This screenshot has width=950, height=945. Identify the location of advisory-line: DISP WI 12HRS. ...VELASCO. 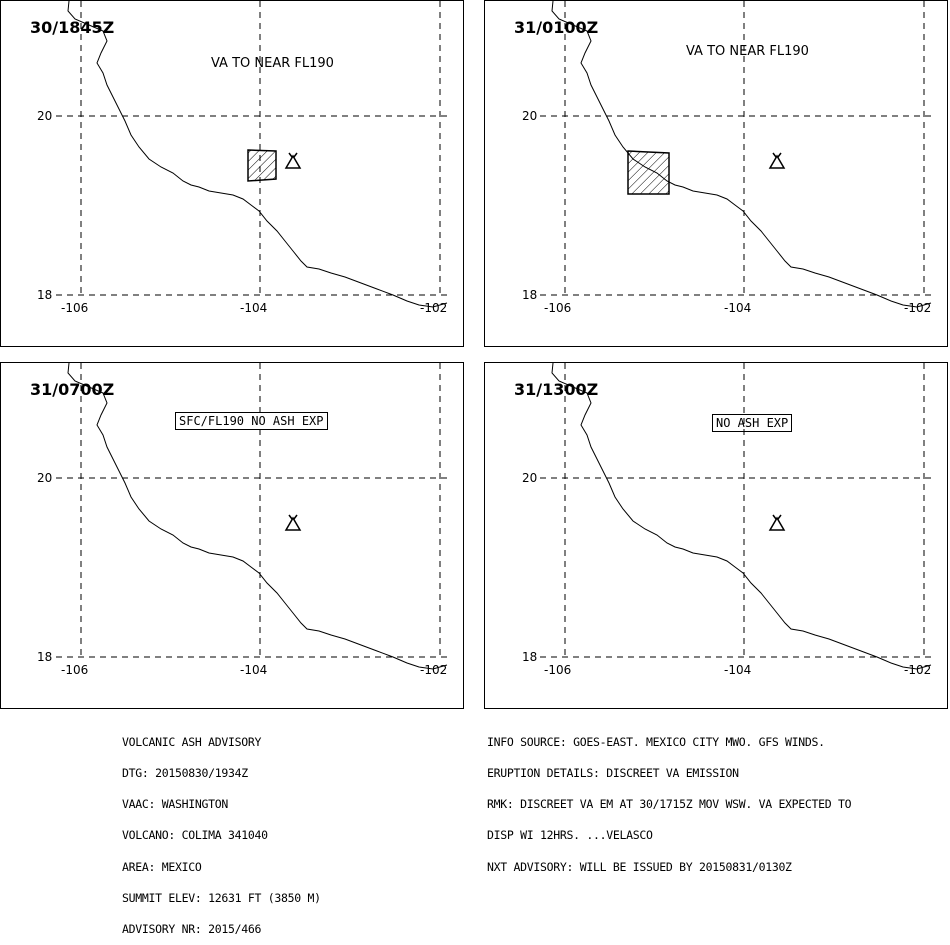
(570, 835).